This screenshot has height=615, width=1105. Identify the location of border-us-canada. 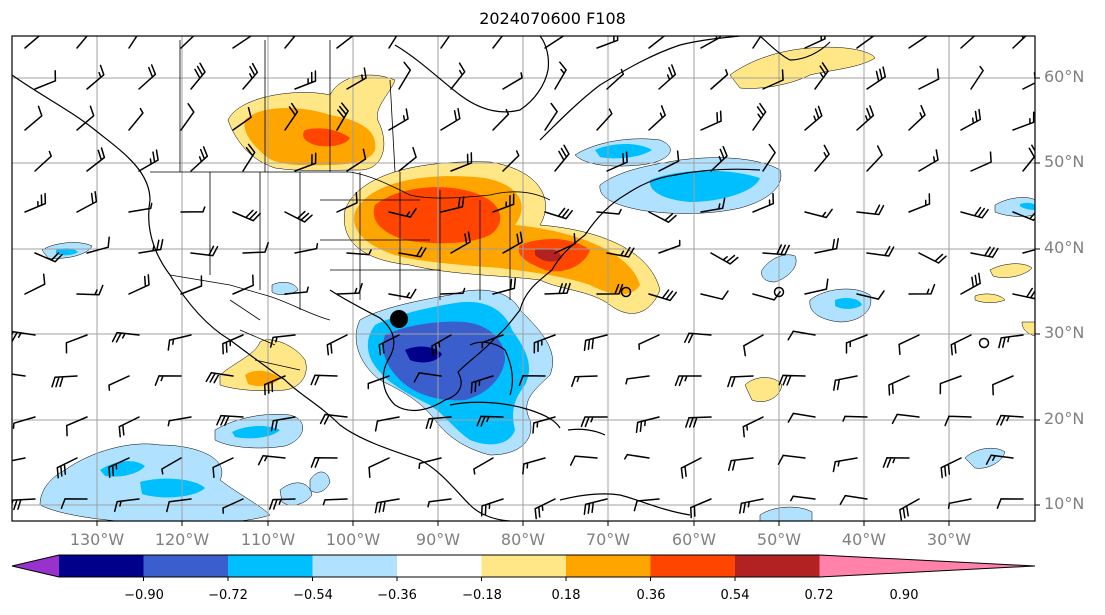
(350, 186).